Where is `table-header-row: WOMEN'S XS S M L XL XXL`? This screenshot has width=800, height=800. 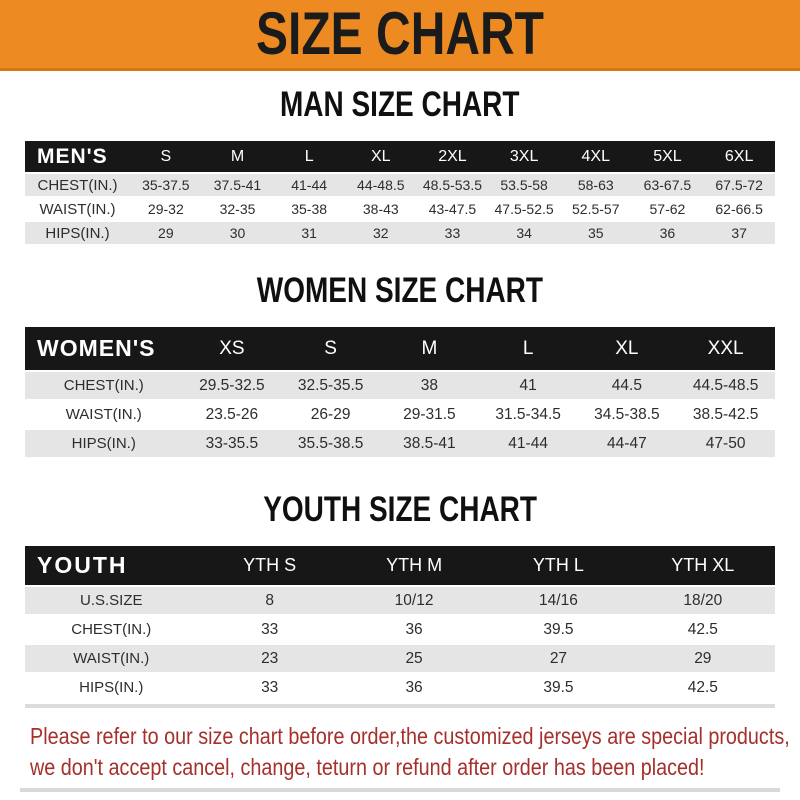
table-header-row: WOMEN'S XS S M L XL XXL is located at coordinates (400, 348).